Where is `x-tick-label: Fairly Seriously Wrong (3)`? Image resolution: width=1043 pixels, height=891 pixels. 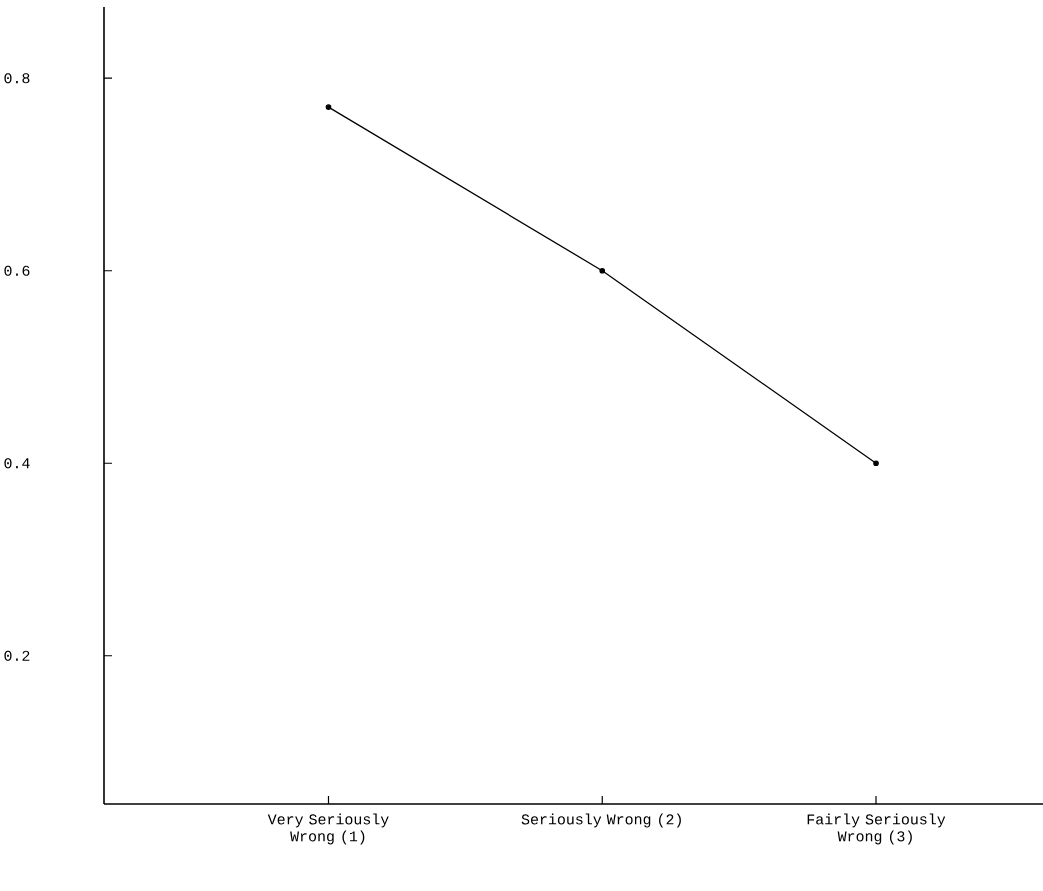
x-tick-label: Fairly Seriously Wrong (3) is located at coordinates (876, 829).